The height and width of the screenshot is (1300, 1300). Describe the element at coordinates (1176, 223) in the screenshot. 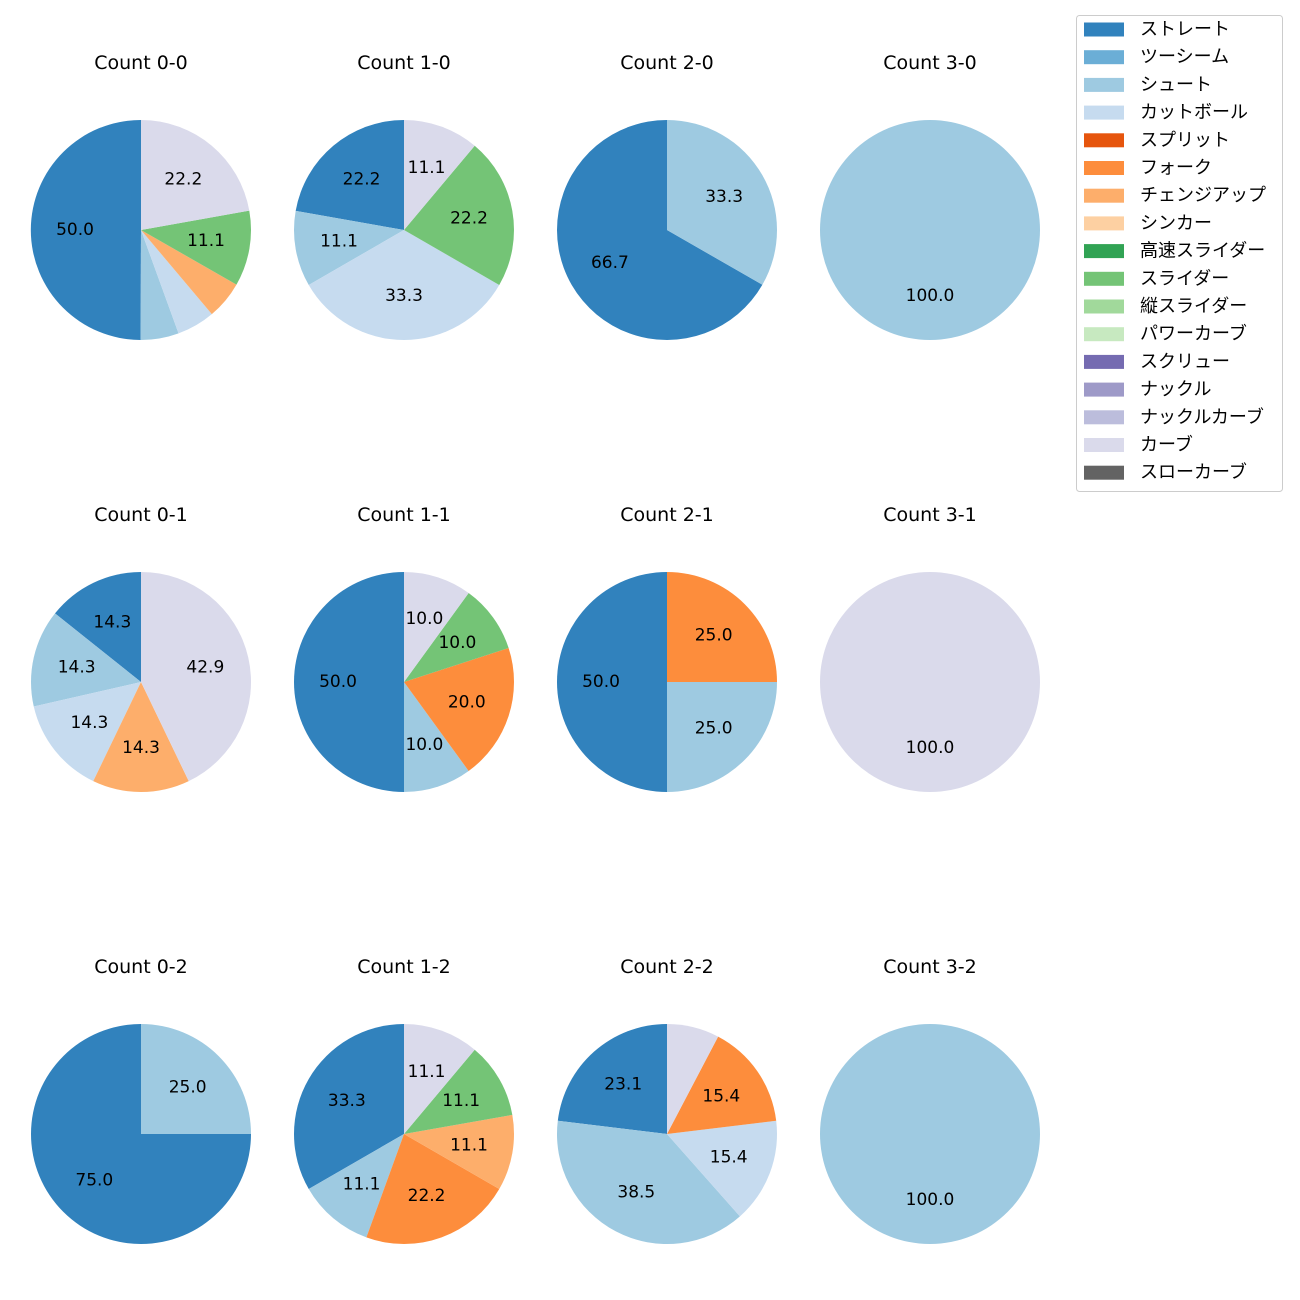

I see `legend-label: シンカー` at that location.